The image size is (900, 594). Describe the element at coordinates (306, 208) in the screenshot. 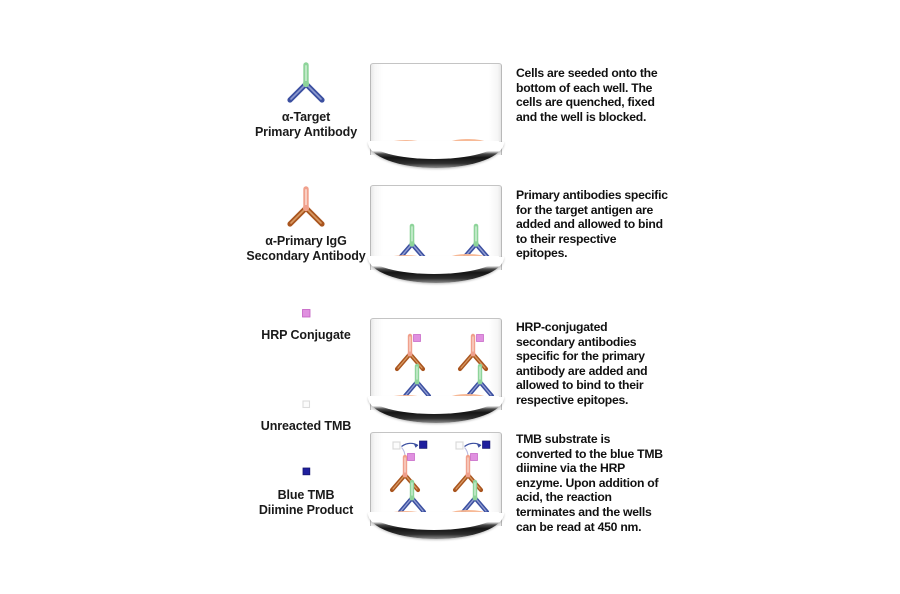

I see `secondary-antibody-icon` at that location.